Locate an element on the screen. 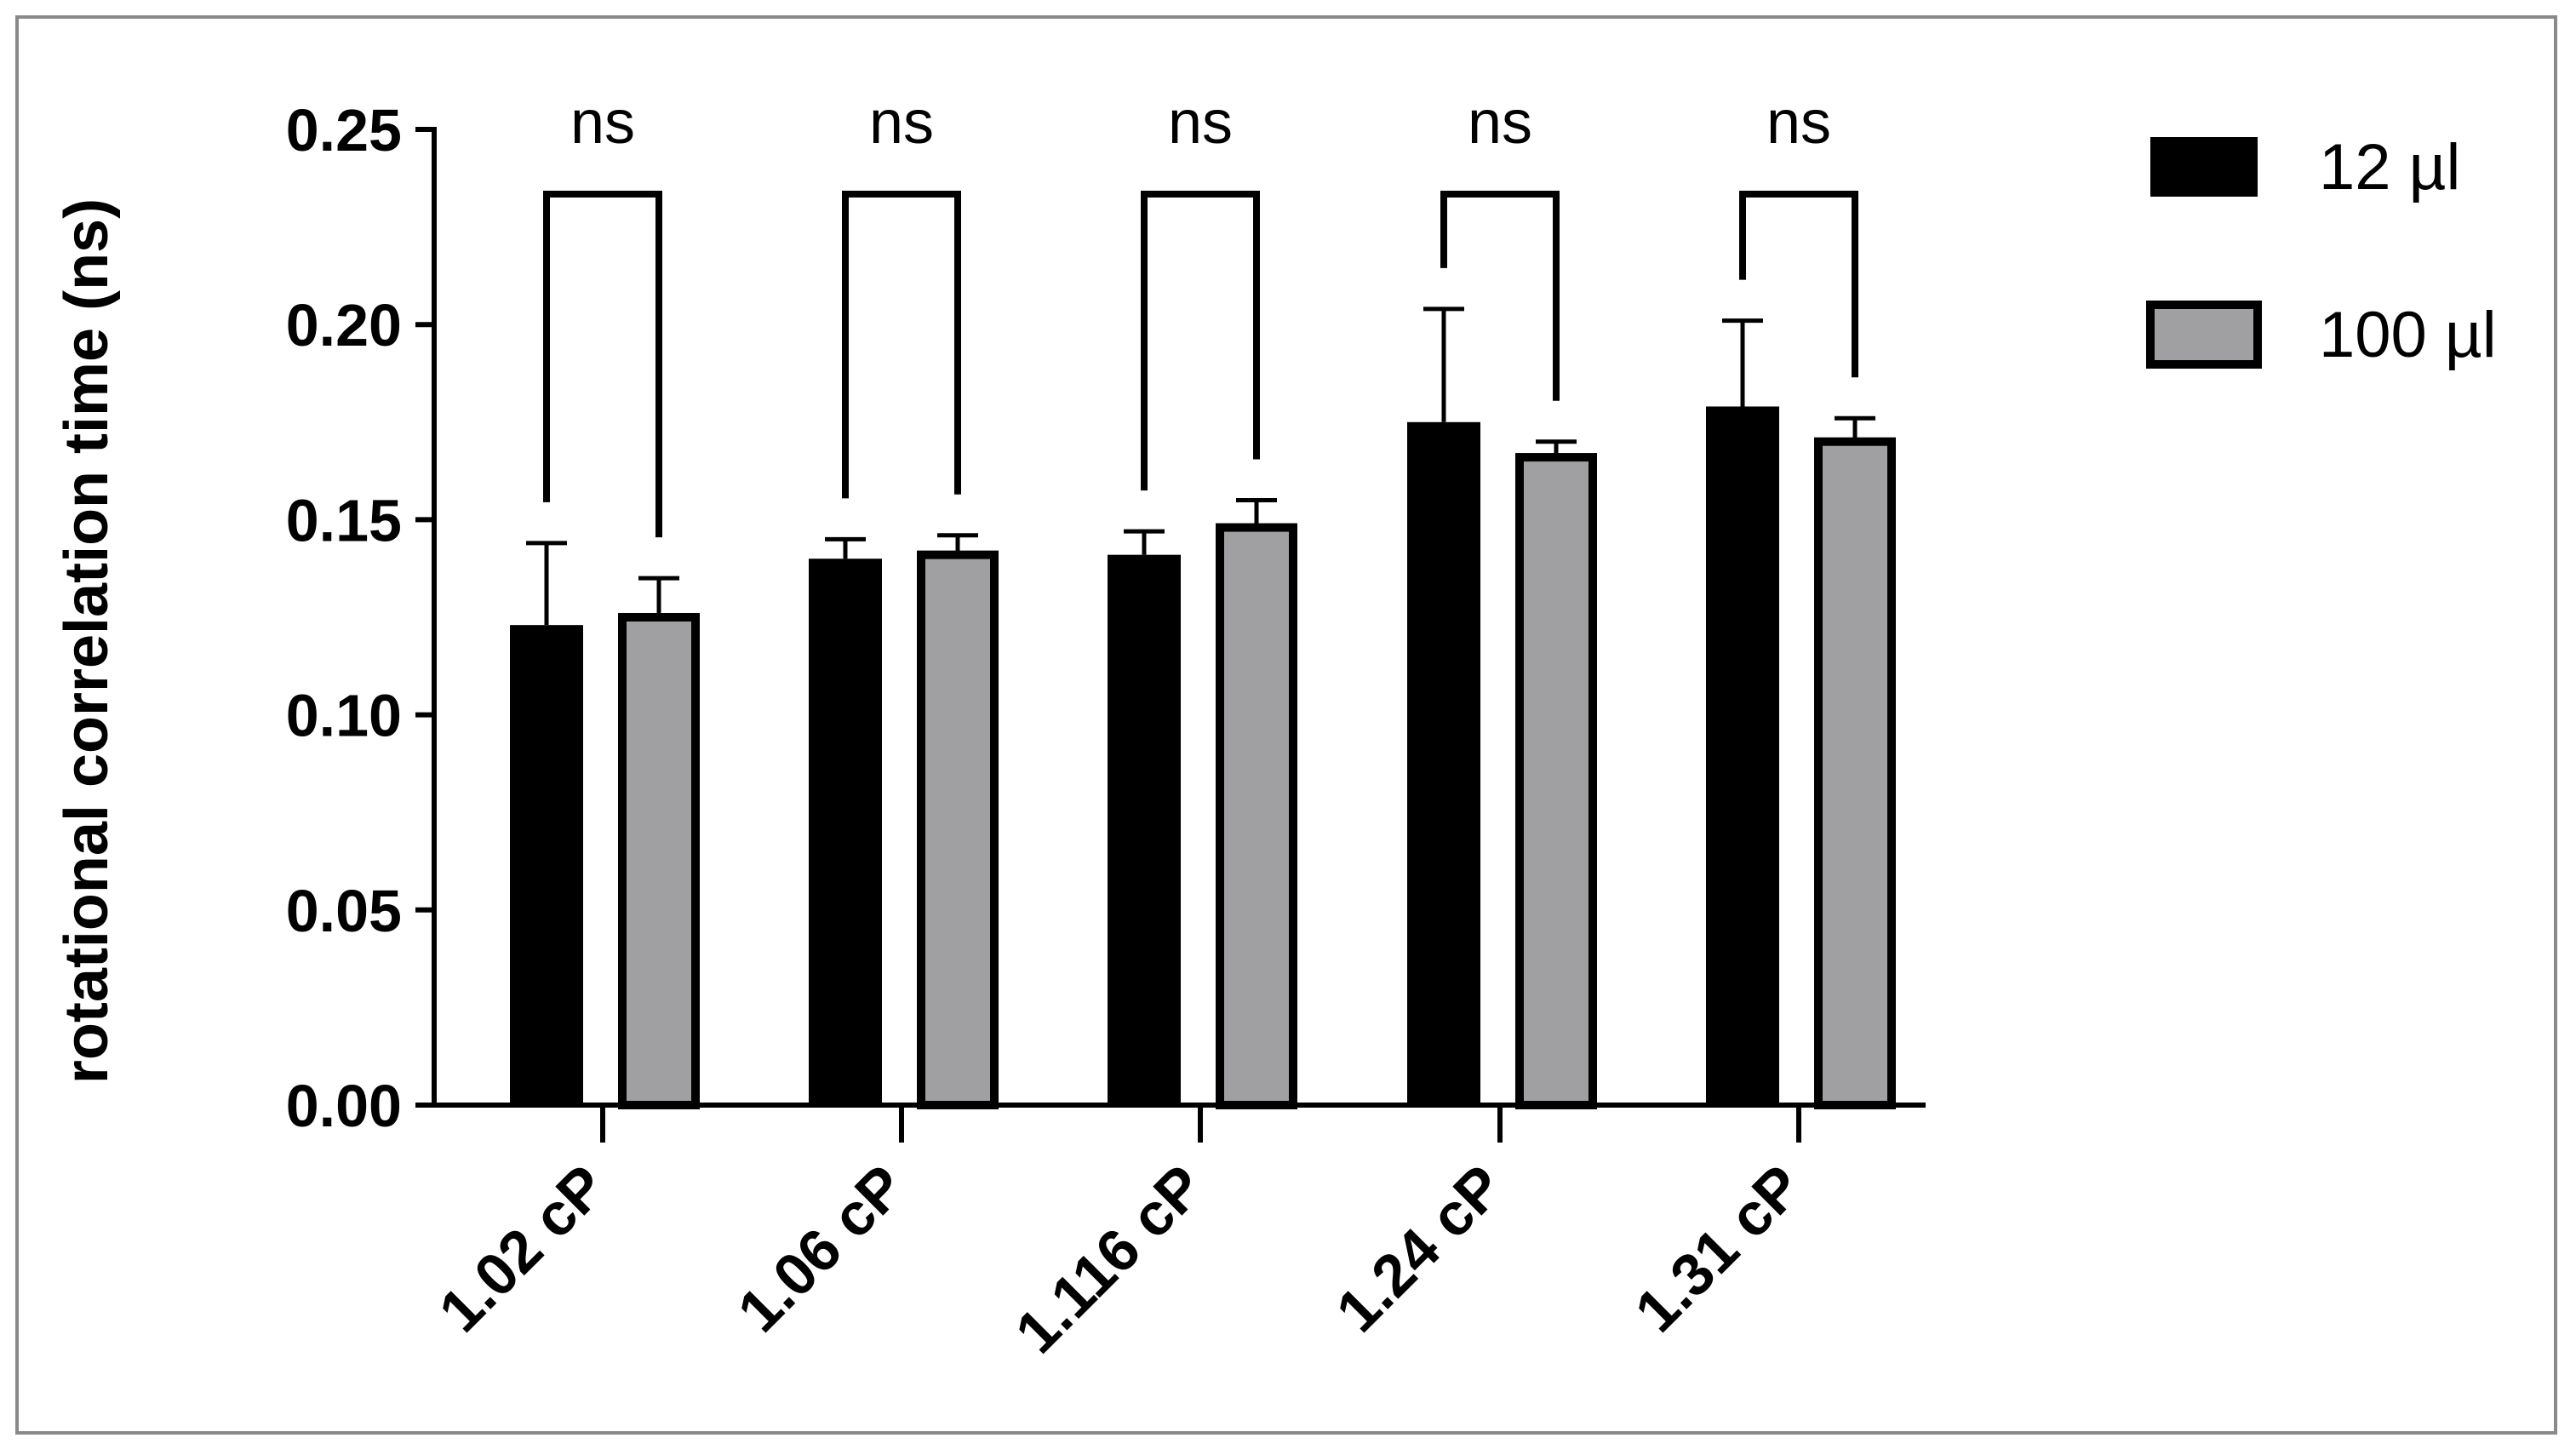 Image resolution: width=2576 pixels, height=1455 pixels. y-tick-label: 0.05 is located at coordinates (344, 911).